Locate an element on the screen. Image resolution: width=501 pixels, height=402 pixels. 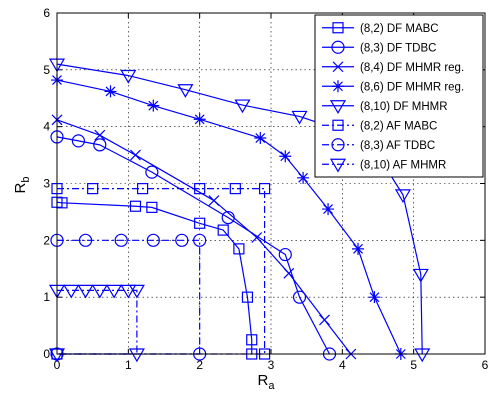
legend-entry: (8,10) AF MHMR is located at coordinates (384, 165).